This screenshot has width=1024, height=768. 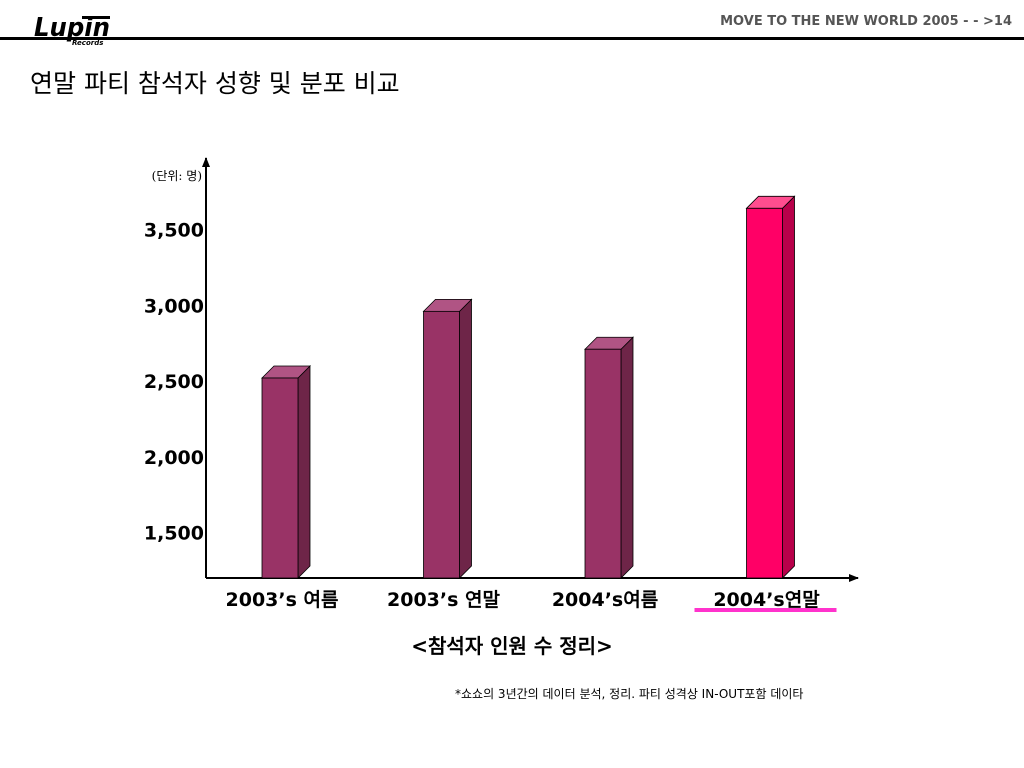 I want to click on y-tick-label: 3,500, so click(x=174, y=231).